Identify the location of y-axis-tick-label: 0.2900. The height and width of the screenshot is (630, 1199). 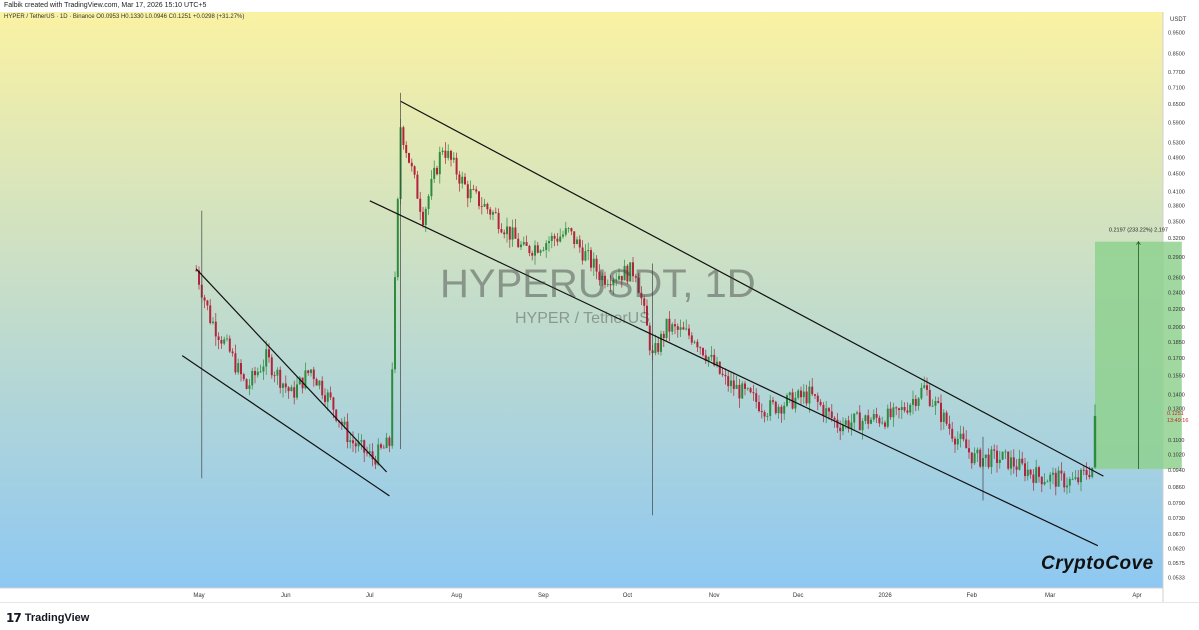
(1176, 258).